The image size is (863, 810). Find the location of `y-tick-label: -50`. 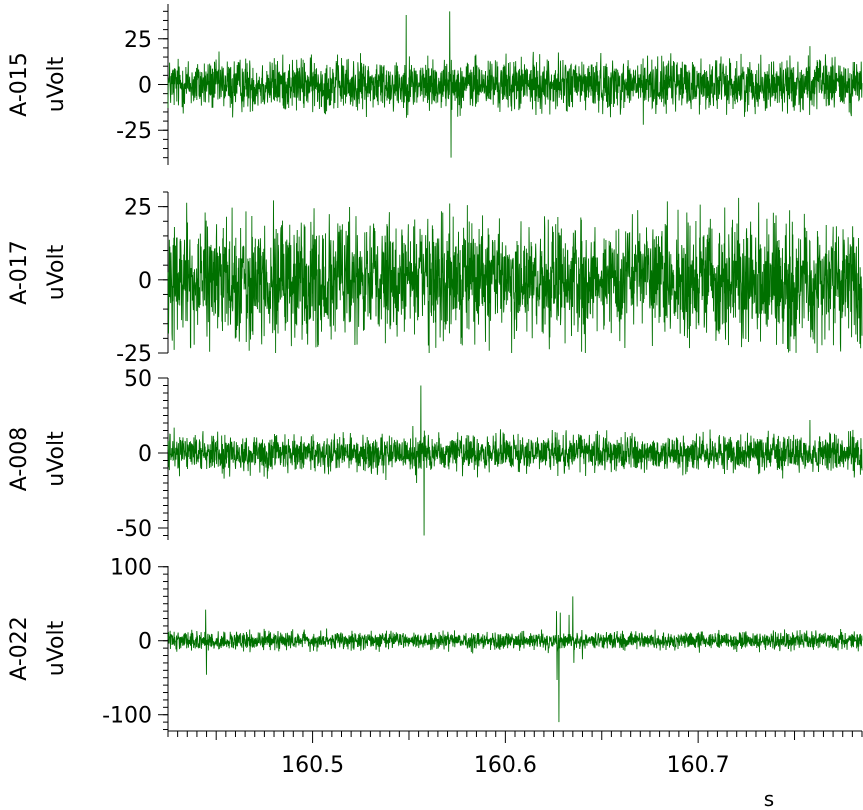

y-tick-label: -50 is located at coordinates (134, 529).